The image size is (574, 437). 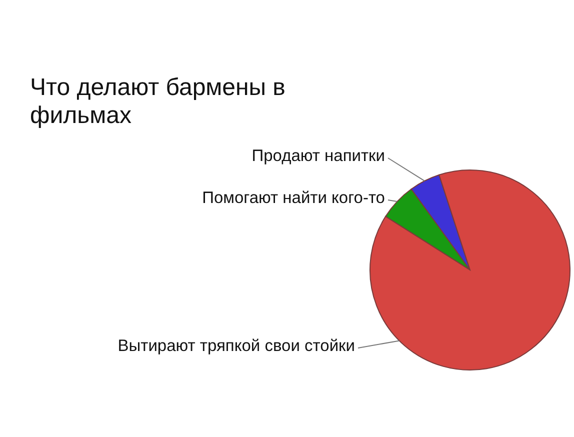 I want to click on chart-title: Что делают бармены в фильмах, so click(x=158, y=102).